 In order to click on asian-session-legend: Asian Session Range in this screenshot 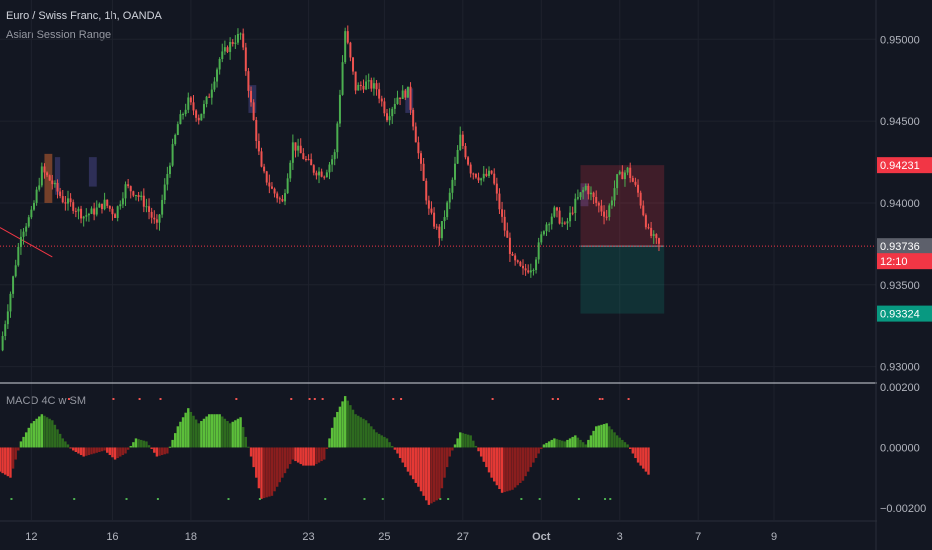, I will do `click(59, 35)`.